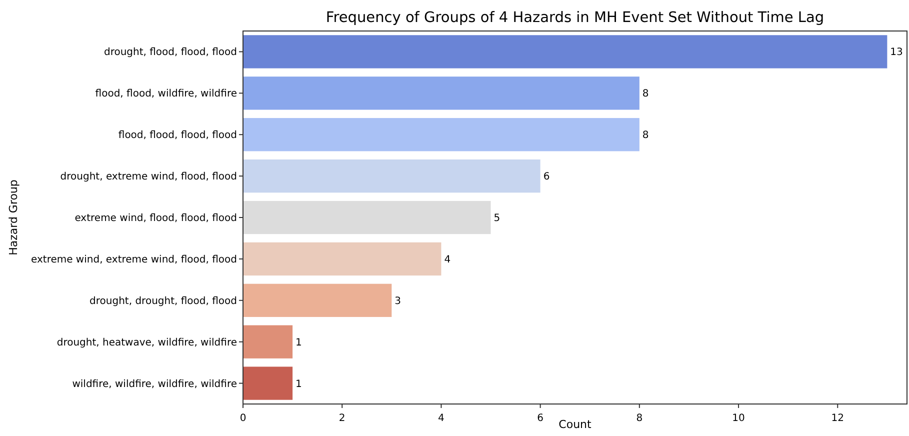 The height and width of the screenshot is (436, 909). What do you see at coordinates (575, 424) in the screenshot?
I see `x-axis-title: Count` at bounding box center [575, 424].